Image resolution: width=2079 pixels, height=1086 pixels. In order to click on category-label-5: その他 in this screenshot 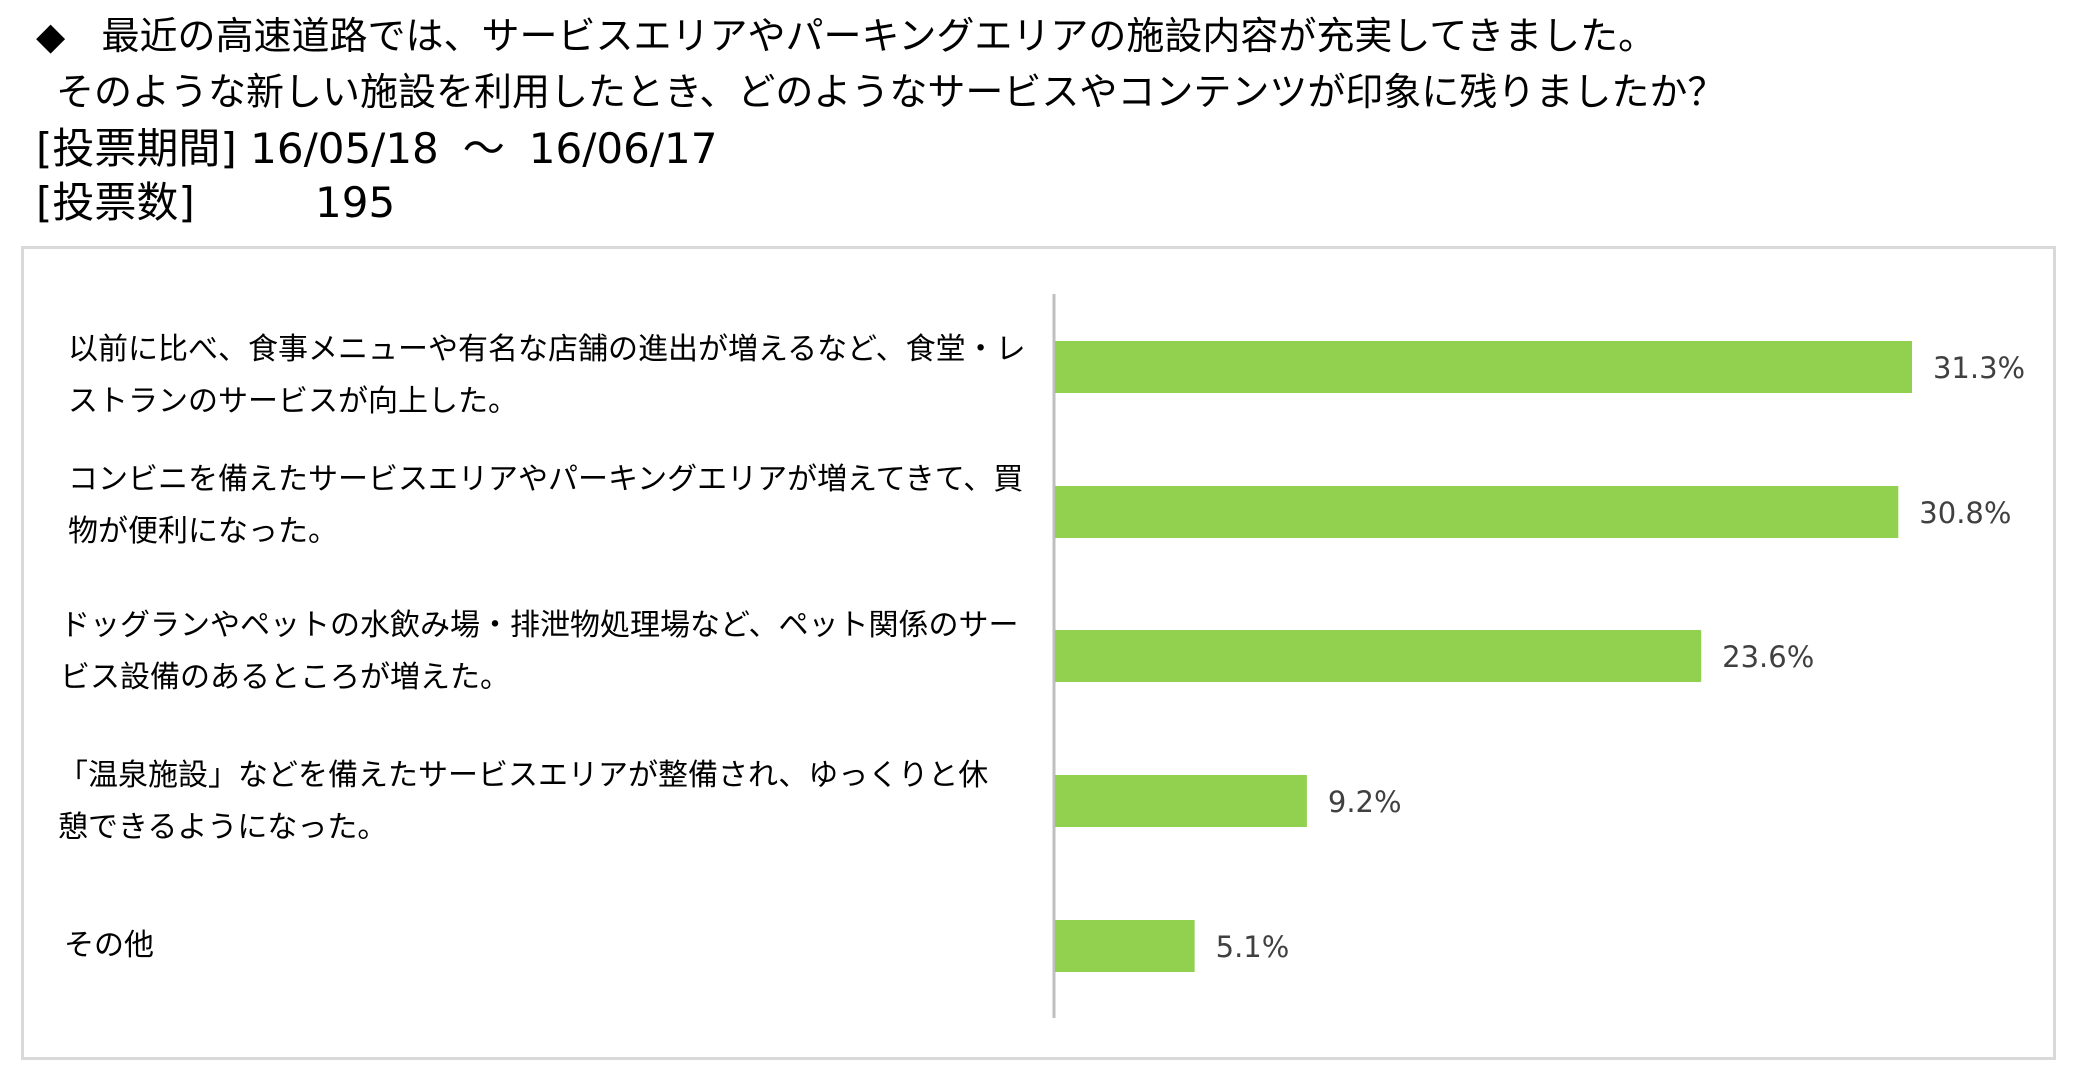, I will do `click(109, 945)`.